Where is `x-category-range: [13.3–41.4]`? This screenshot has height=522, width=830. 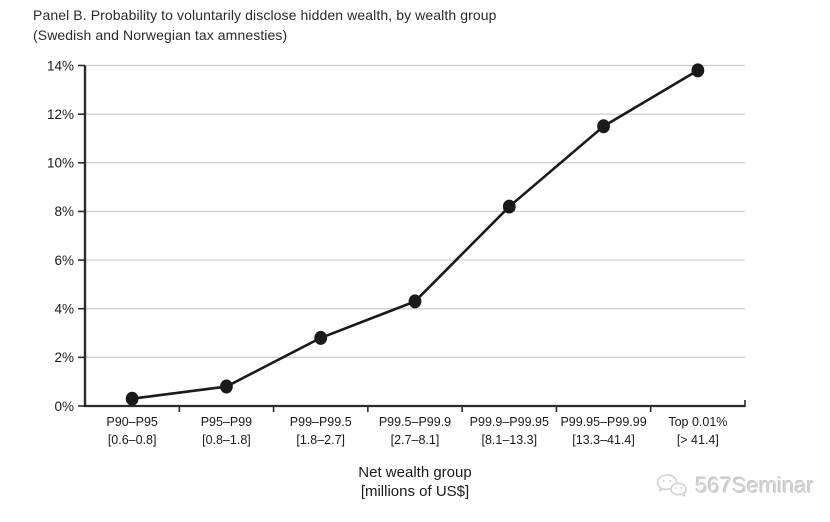
x-category-range: [13.3–41.4] is located at coordinates (603, 440).